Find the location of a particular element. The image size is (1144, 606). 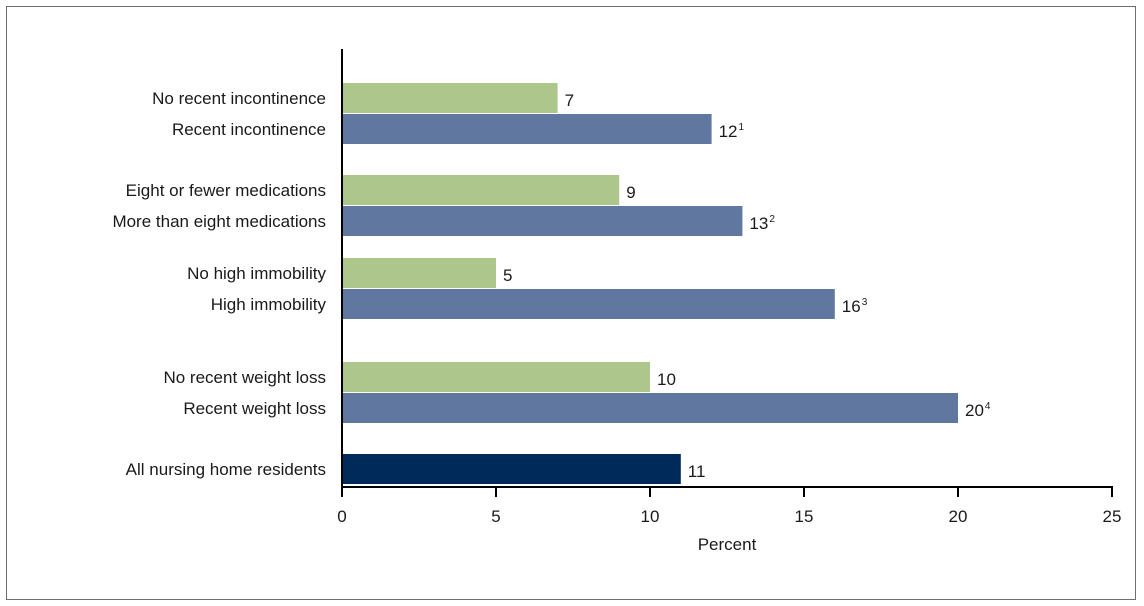

value-number: 9 is located at coordinates (630, 192).